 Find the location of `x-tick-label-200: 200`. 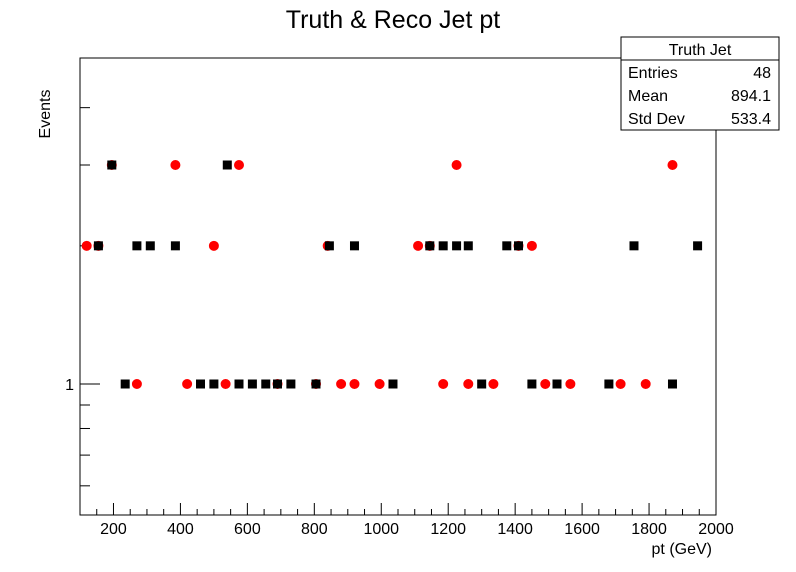

x-tick-label-200: 200 is located at coordinates (113, 529).